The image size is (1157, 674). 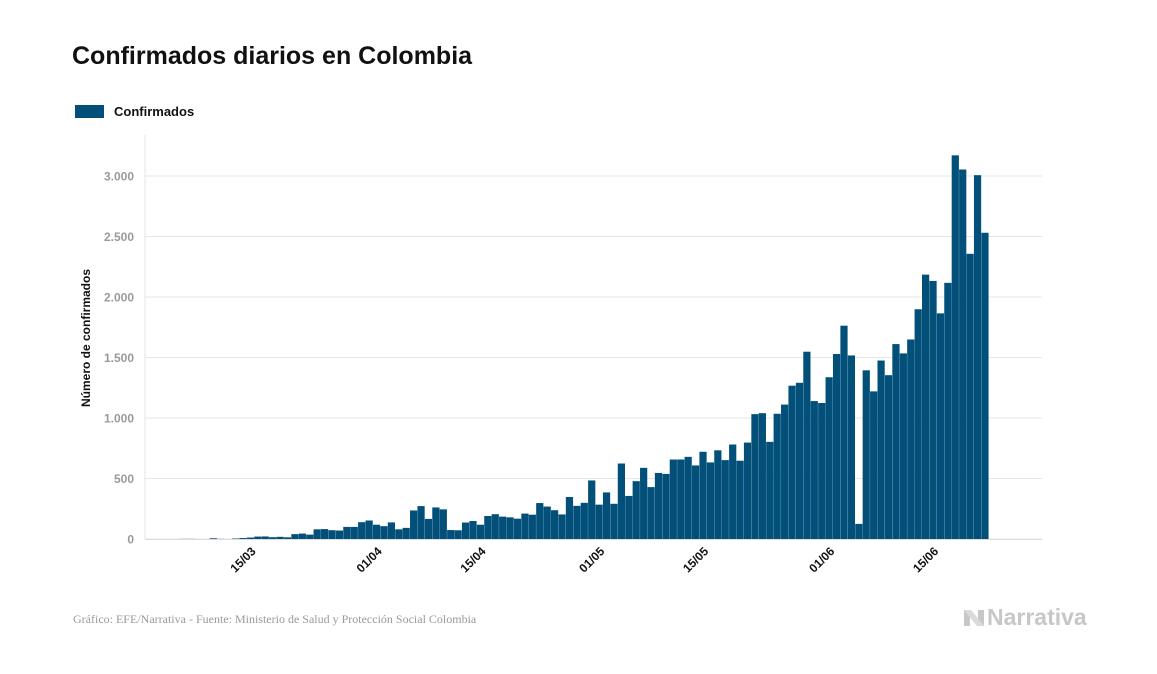 I want to click on legend: Confirmados, so click(x=134, y=111).